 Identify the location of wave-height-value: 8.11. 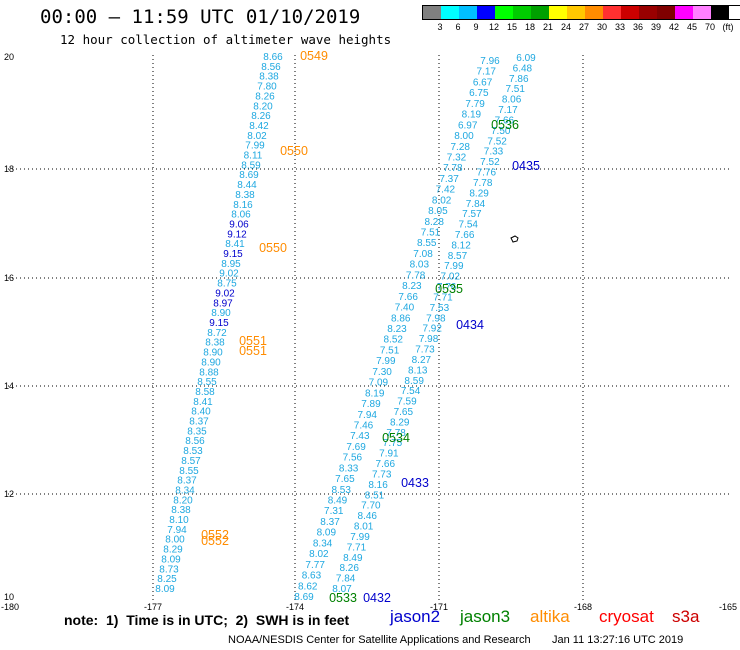
(253, 156).